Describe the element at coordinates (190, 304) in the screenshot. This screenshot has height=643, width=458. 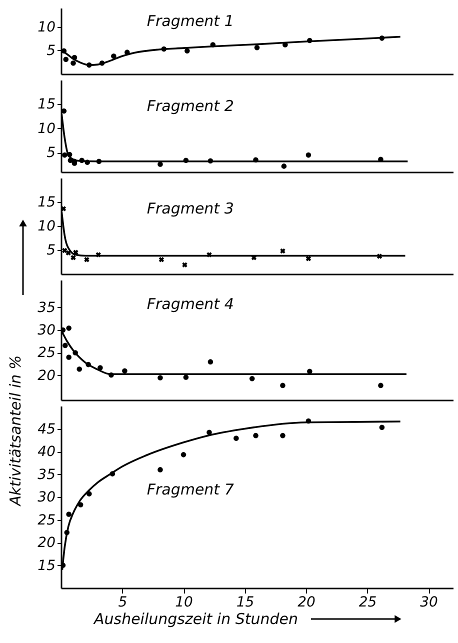
I see `text: Fragment 4` at that location.